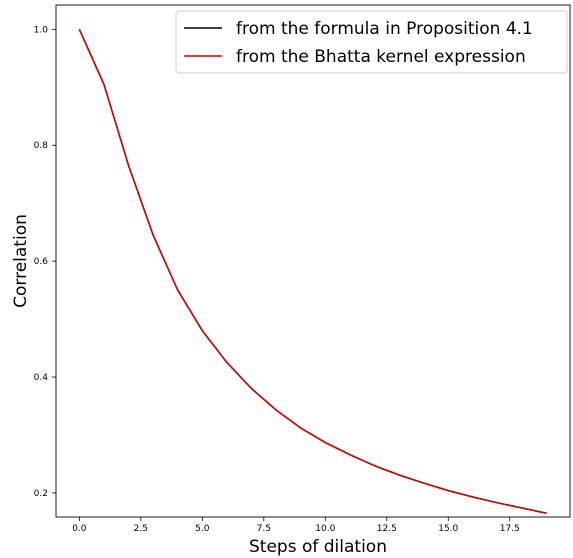  What do you see at coordinates (381, 57) in the screenshot?
I see `legend-label-bhatta: from the Bhatta kernel expression` at bounding box center [381, 57].